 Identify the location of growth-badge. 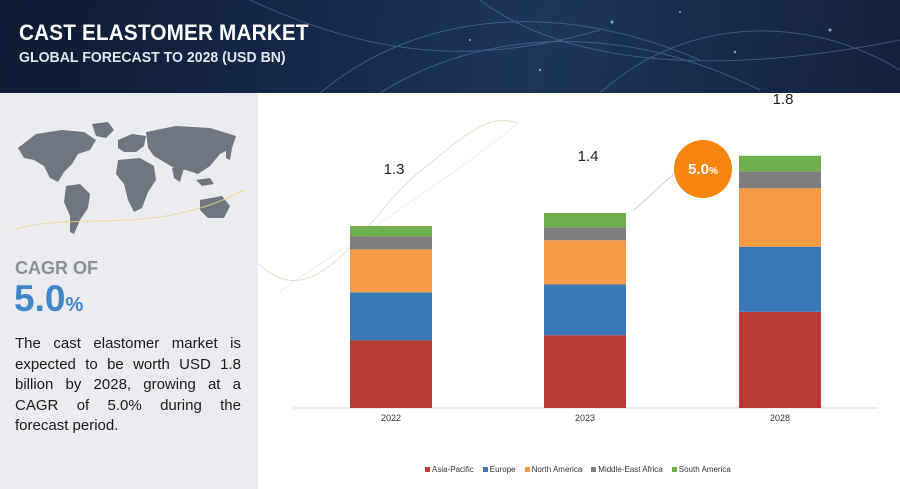
(703, 169).